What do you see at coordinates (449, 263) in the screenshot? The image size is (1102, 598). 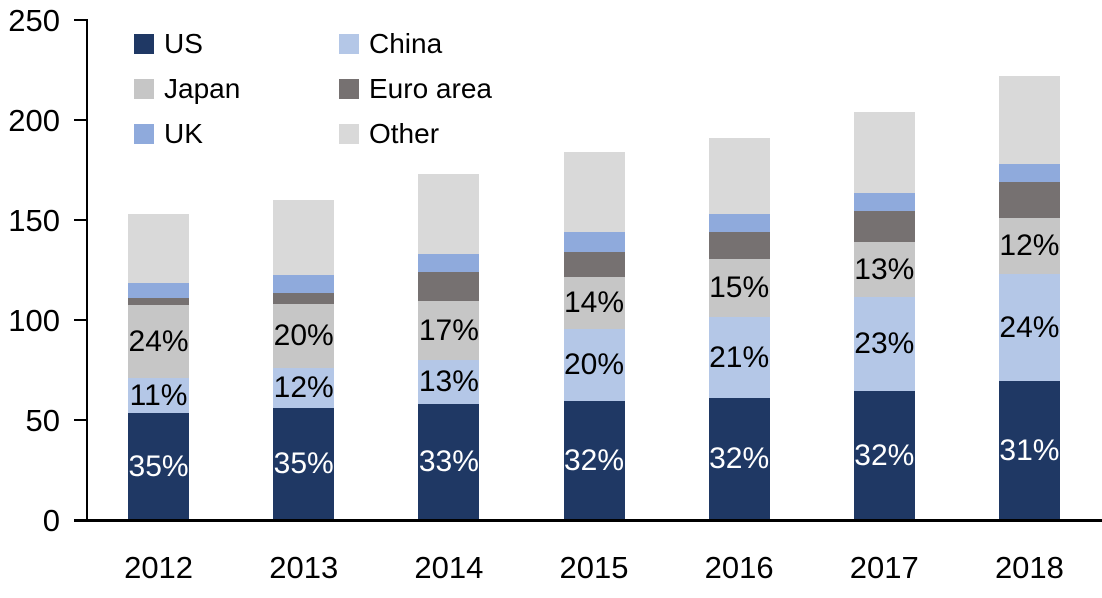 I see `bar-segment-uk-2014` at bounding box center [449, 263].